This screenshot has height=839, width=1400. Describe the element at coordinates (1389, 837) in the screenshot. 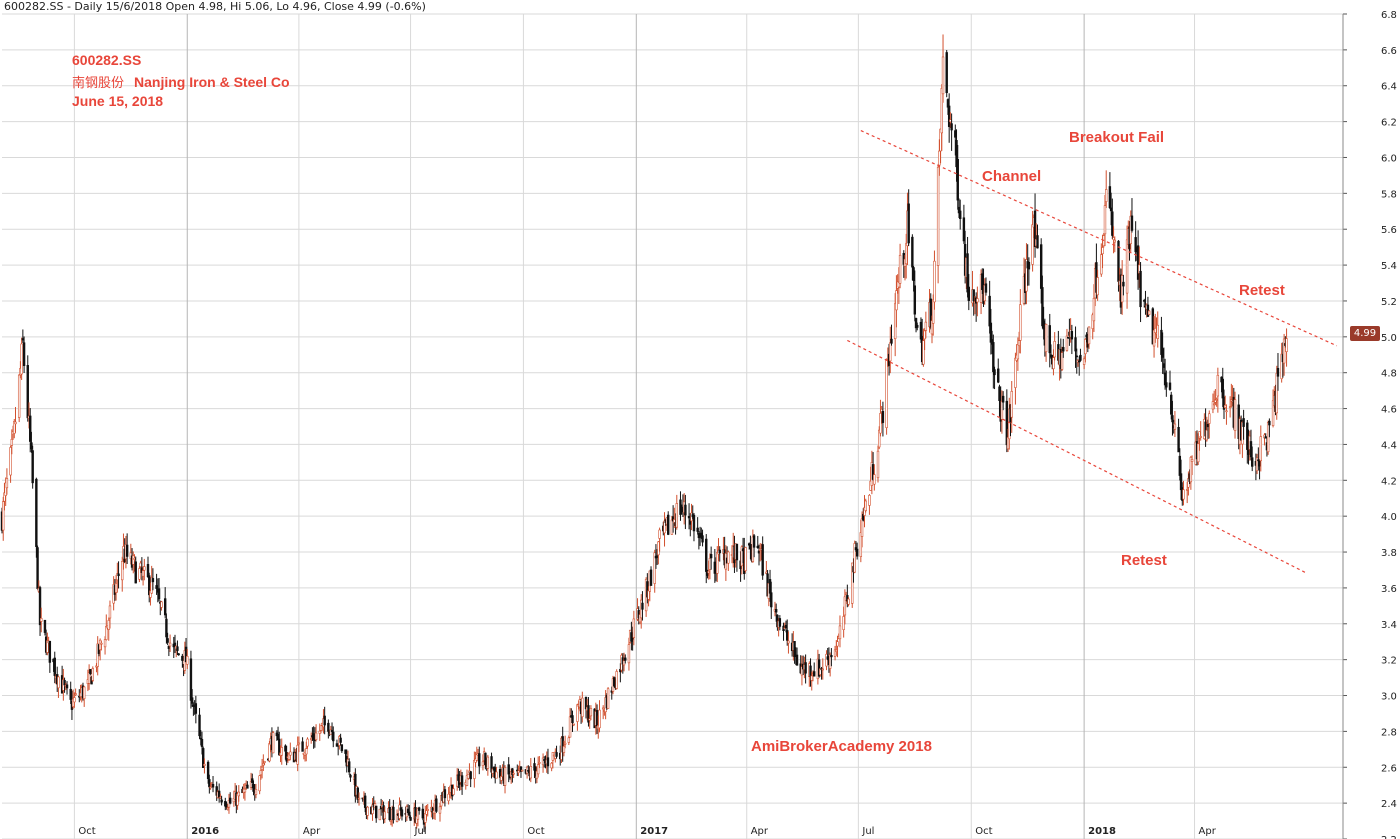

I see `y-tick-label: 2.2` at that location.